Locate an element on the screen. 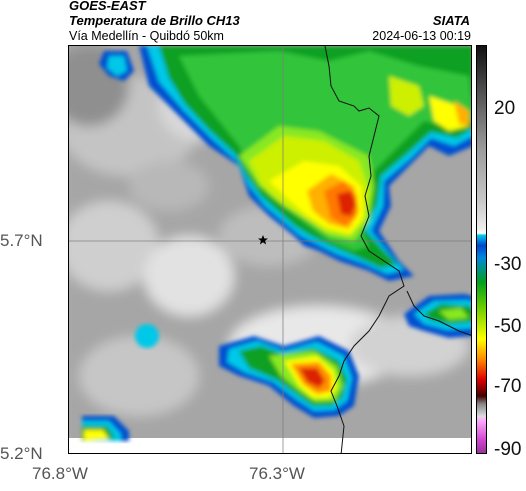 The image size is (526, 491). convective-cloud-south is located at coordinates (289, 377).